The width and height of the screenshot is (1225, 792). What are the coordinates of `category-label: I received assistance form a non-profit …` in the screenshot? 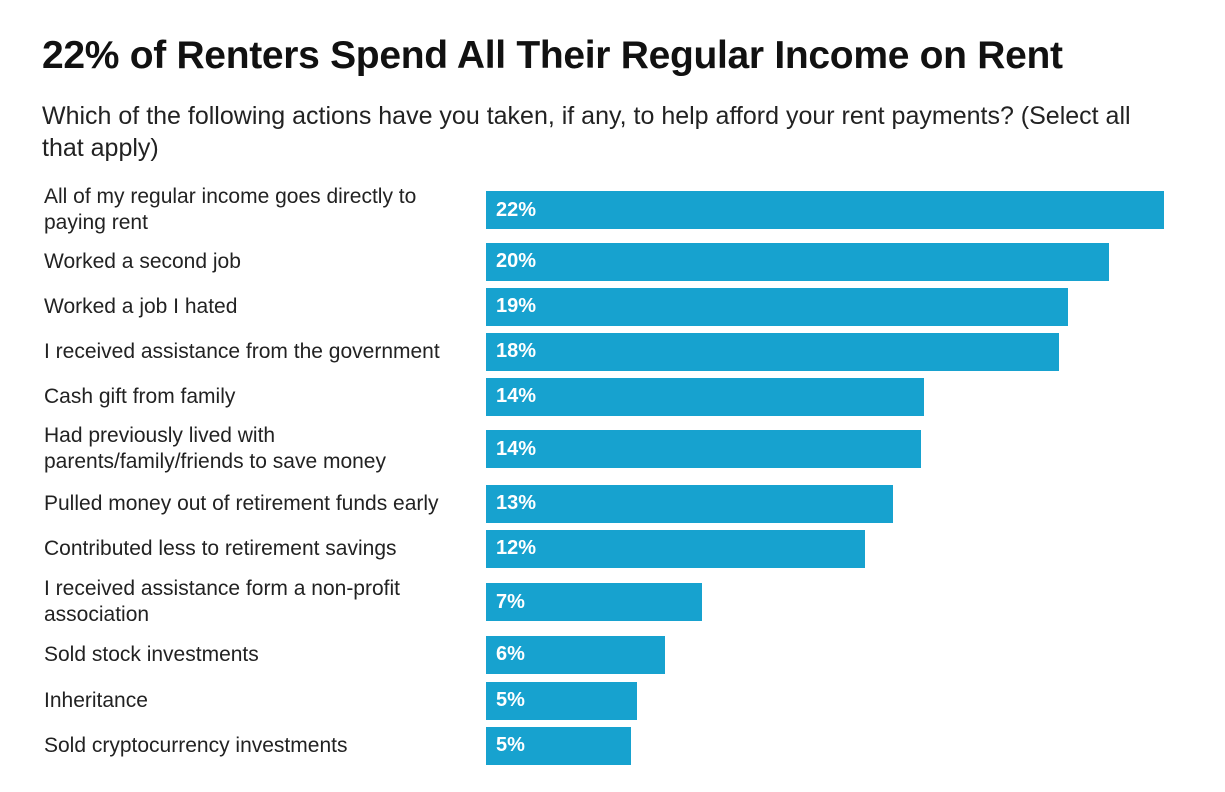 It's located at (222, 601).